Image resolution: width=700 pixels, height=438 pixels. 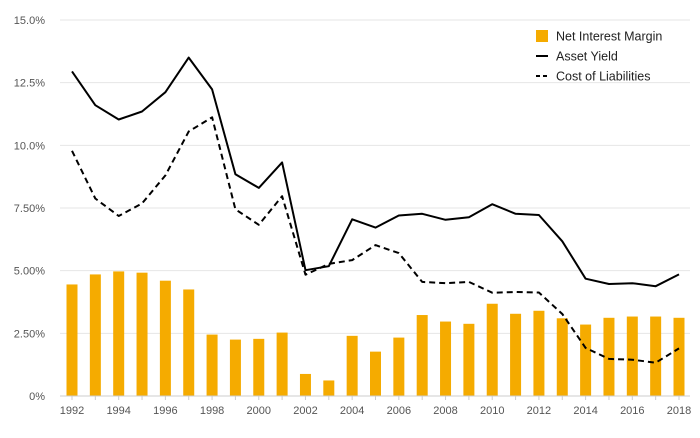 I want to click on legend-label-net-interest-margin: Net Interest Margin, so click(x=609, y=37).